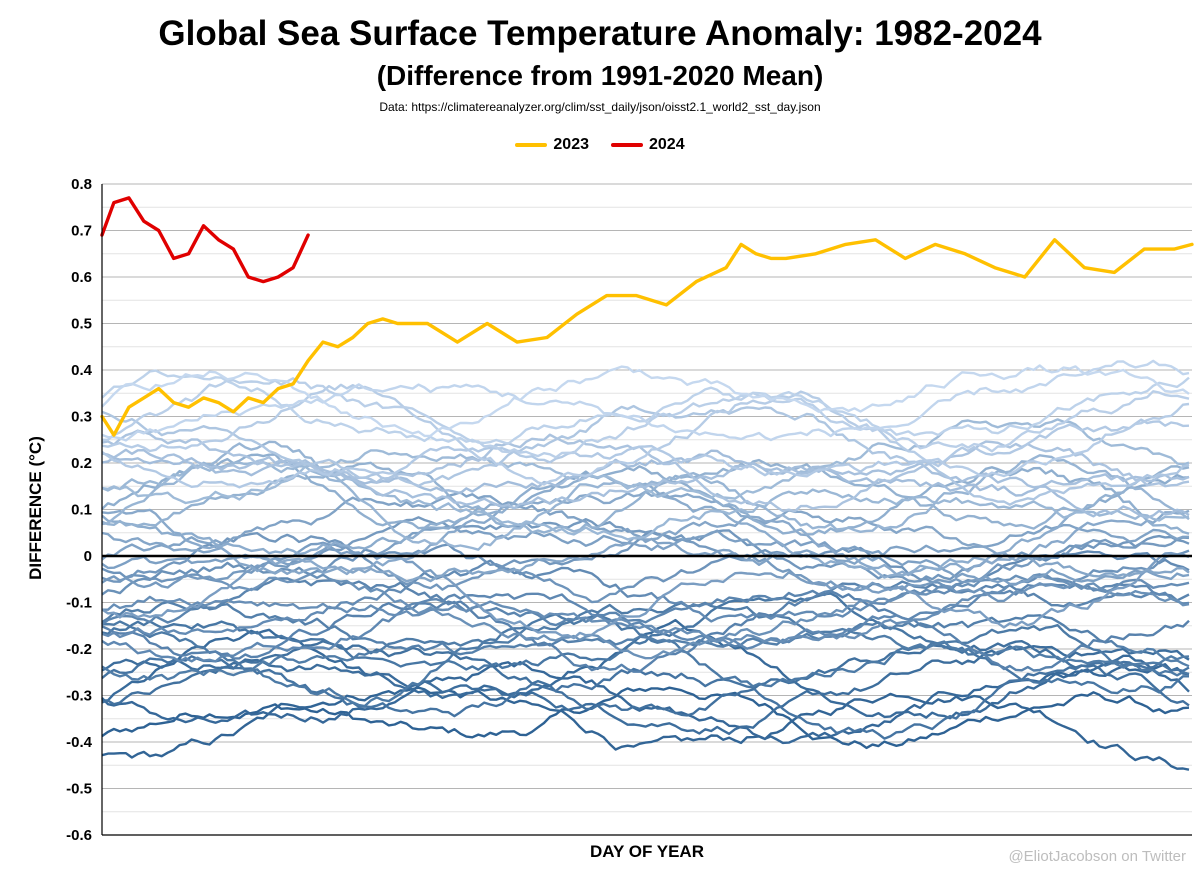 This screenshot has width=1200, height=882. What do you see at coordinates (79, 835) in the screenshot?
I see `y-tick-label: -0.6` at bounding box center [79, 835].